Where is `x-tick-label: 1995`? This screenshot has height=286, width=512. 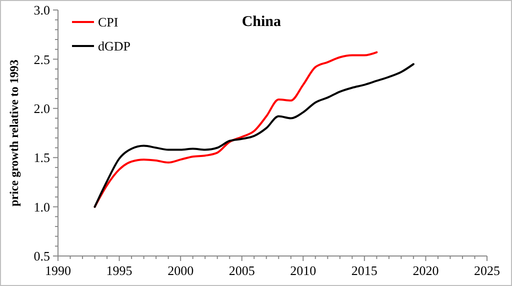
x-tick-label: 1995 is located at coordinates (119, 270).